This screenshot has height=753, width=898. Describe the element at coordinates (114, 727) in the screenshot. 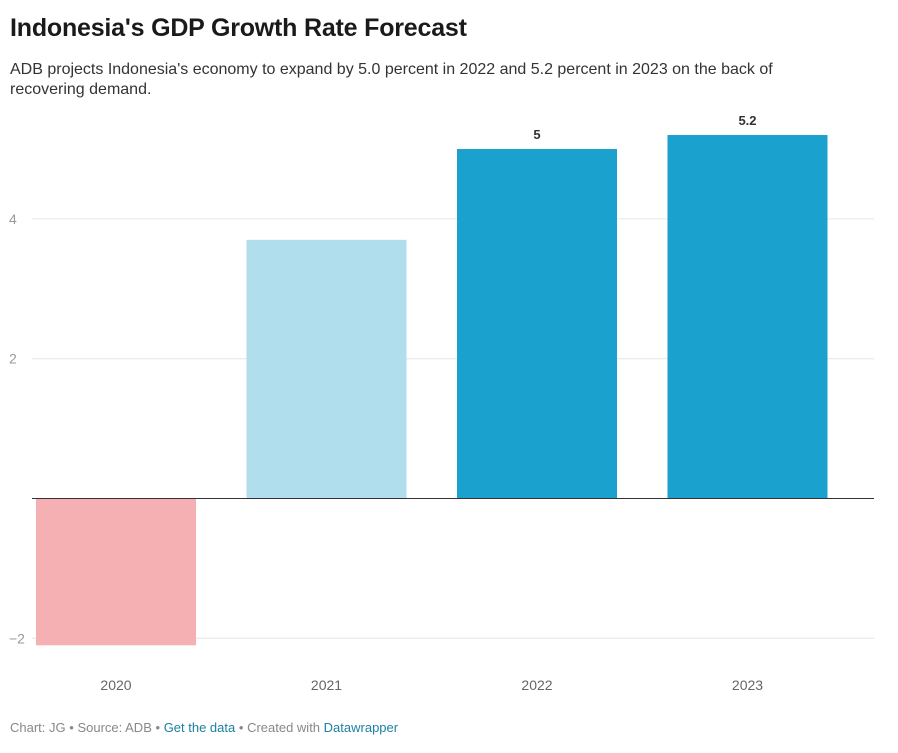

I see `source-credit: Source: ADB` at that location.